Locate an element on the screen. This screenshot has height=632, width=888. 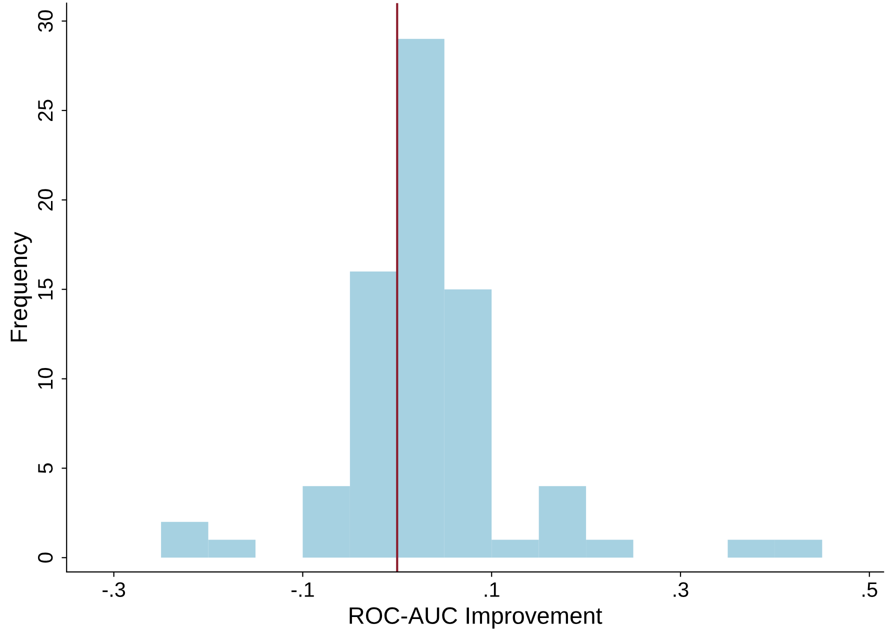
y-tick-label: 30 is located at coordinates (45, 21).